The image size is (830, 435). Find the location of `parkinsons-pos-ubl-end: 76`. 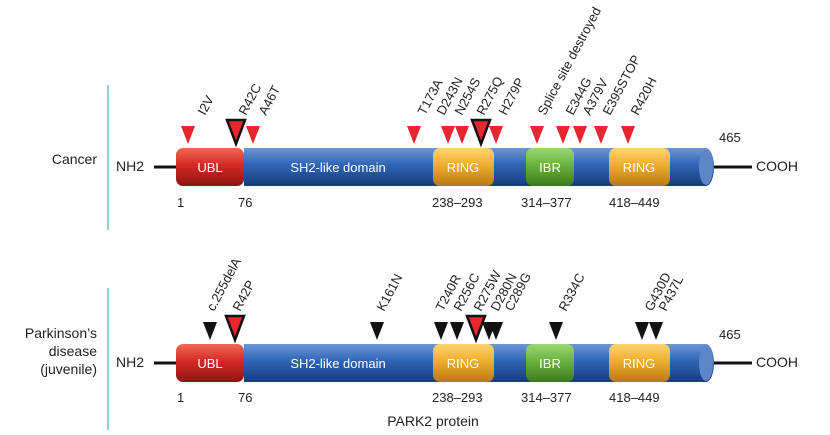

parkinsons-pos-ubl-end: 76 is located at coordinates (245, 397).